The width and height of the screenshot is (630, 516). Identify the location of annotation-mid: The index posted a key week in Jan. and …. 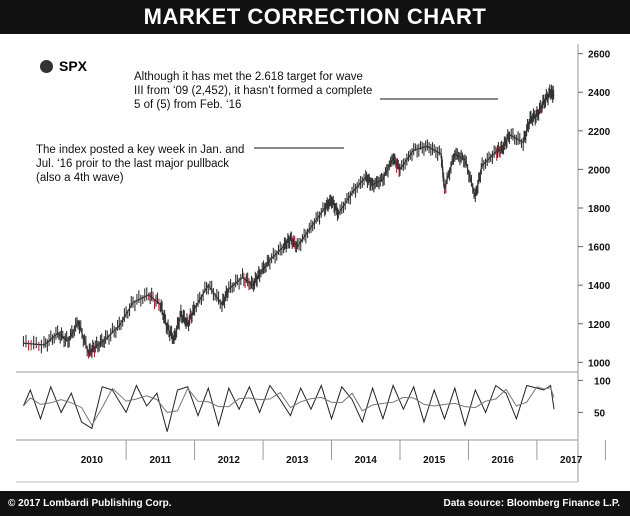
(140, 164).